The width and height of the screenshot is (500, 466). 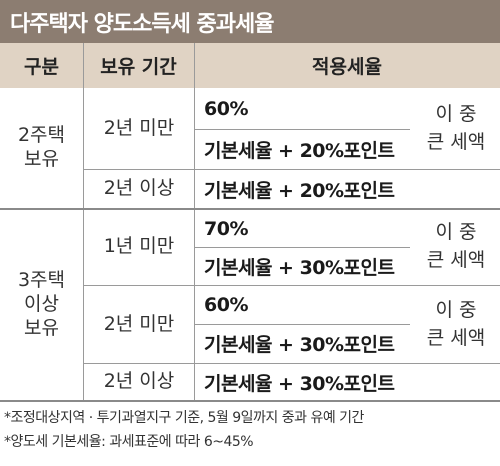 I want to click on category-label-line: 3주택, so click(x=41, y=280).